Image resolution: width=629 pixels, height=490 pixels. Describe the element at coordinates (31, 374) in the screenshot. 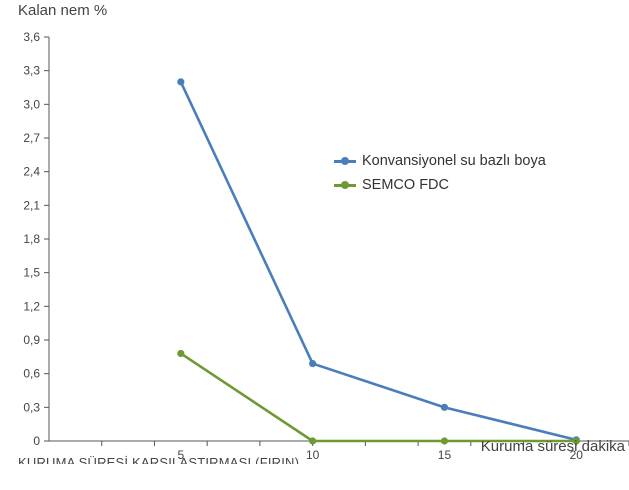

I see `y-tick-label: 0,6` at that location.